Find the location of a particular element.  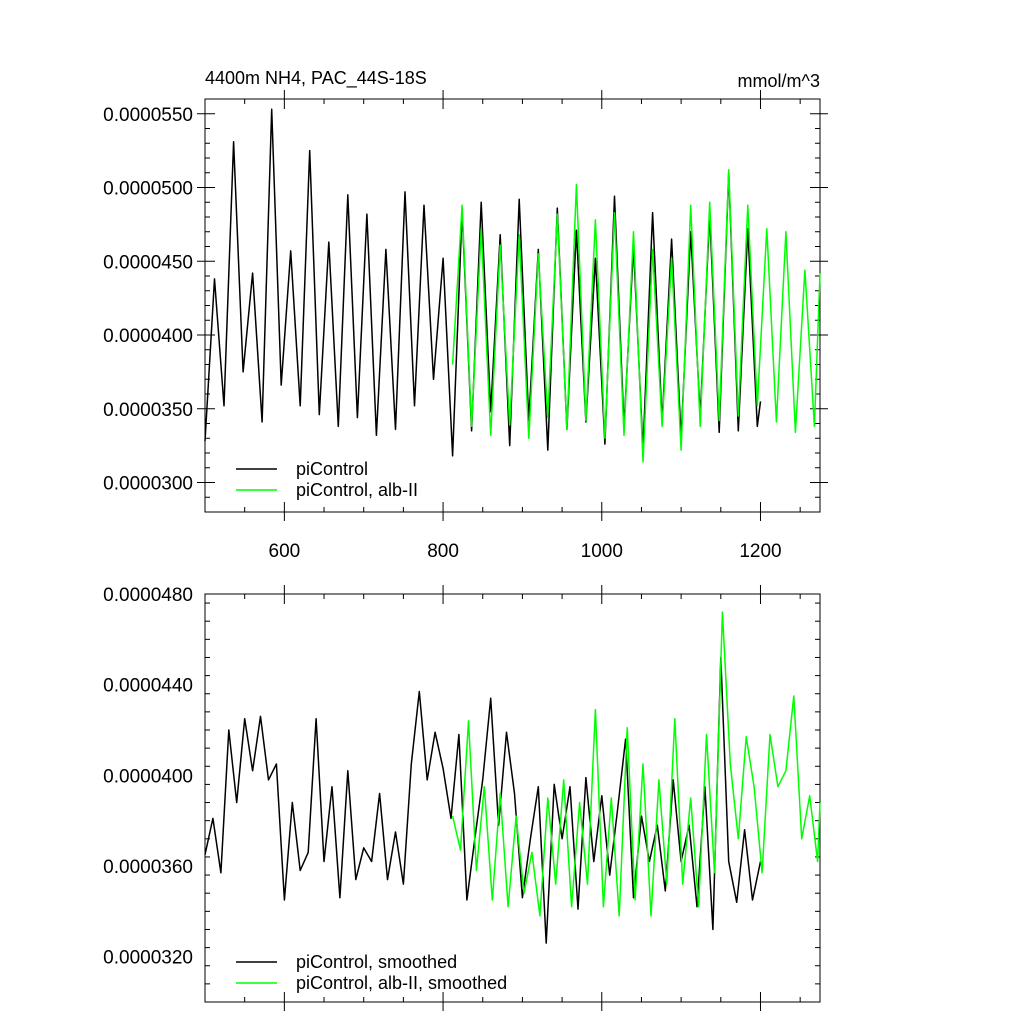

y-tick-label: 0.0000500 is located at coordinates (148, 189).